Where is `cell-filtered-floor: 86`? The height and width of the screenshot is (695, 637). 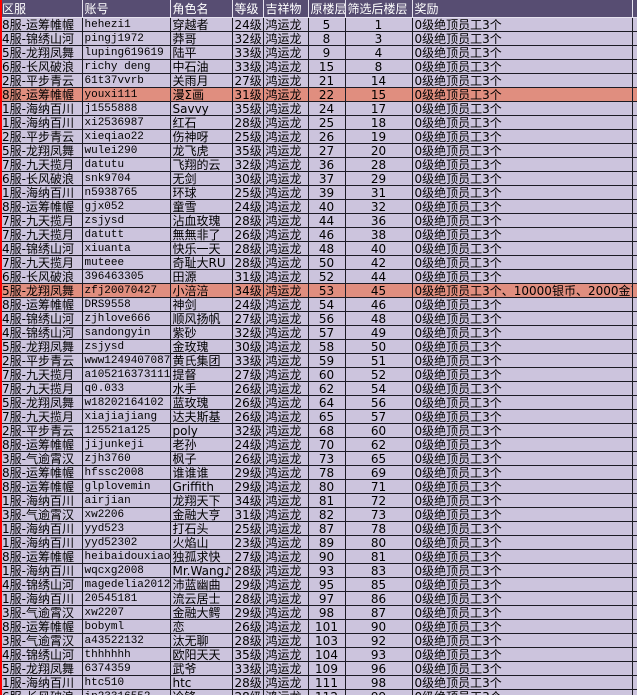 cell-filtered-floor: 86 is located at coordinates (379, 598).